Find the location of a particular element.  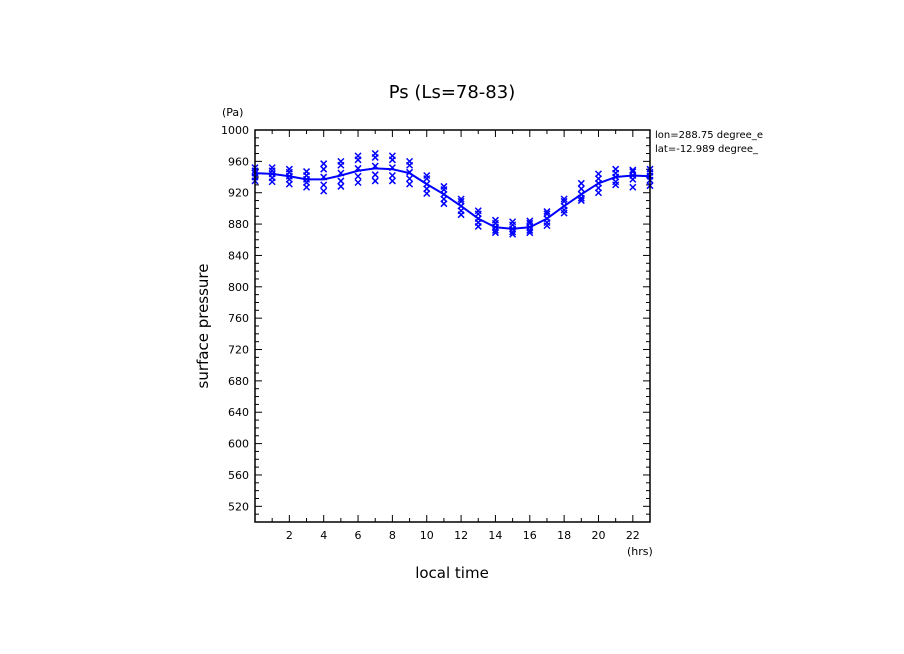

y-tick-label: 560 is located at coordinates (238, 475).